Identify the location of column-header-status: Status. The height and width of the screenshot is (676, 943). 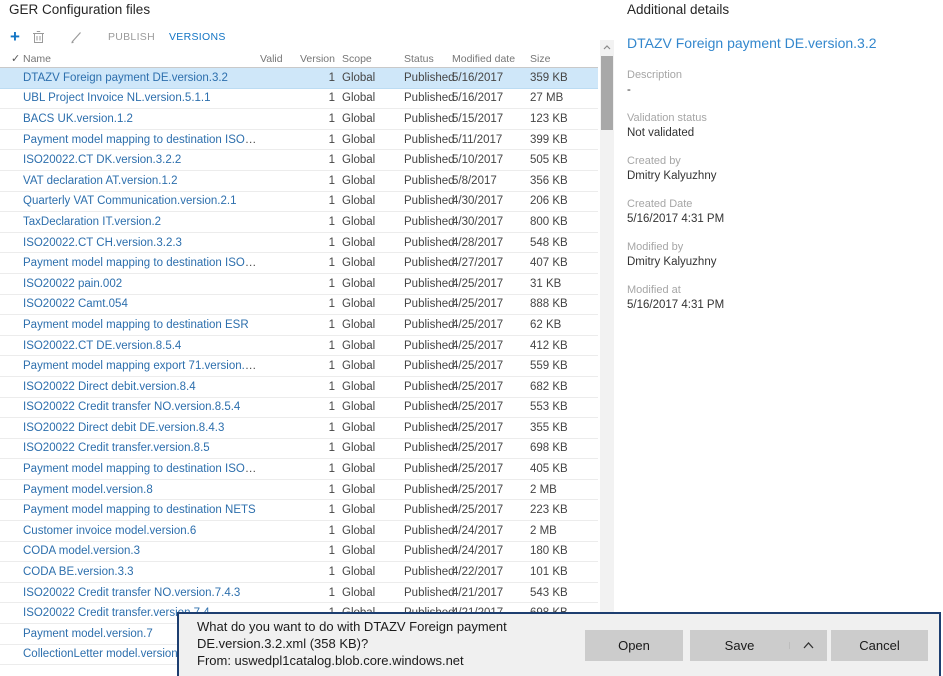
(419, 58).